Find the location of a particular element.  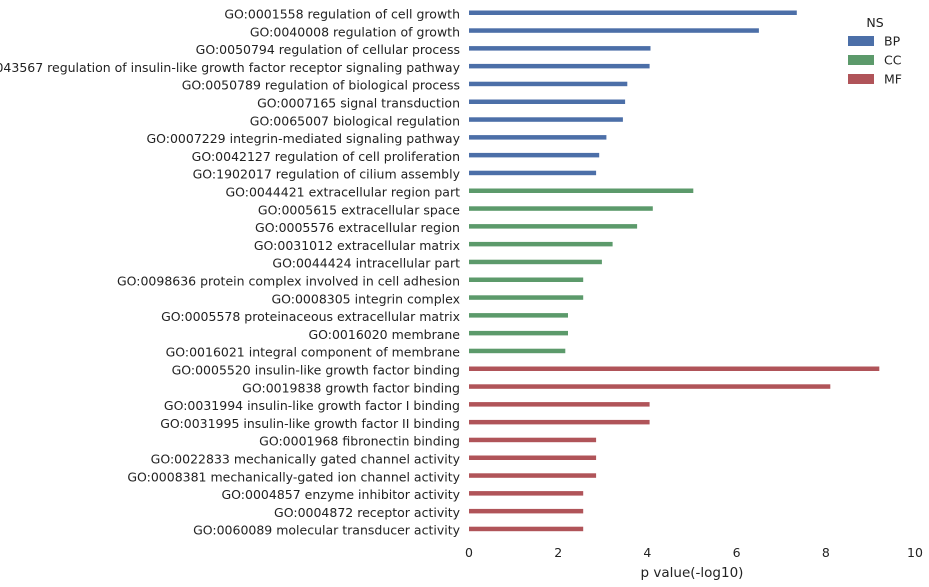

x-axis: 0 2 4 6 8 10 is located at coordinates (694, 552).